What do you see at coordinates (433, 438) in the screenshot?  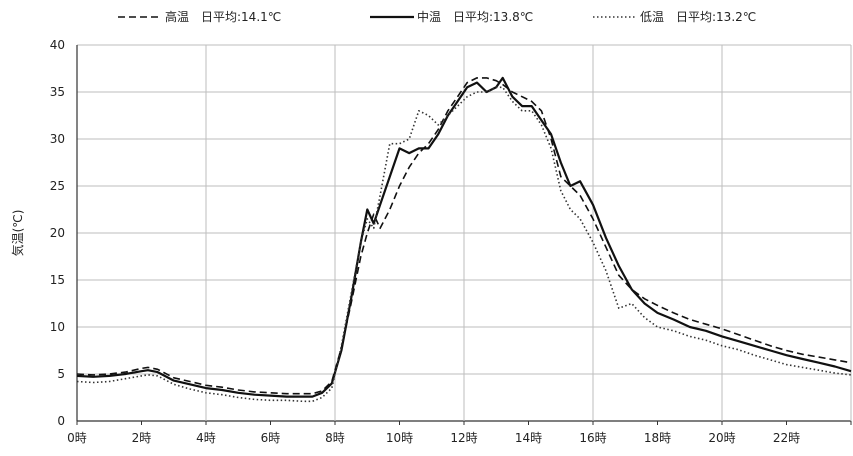 I see `x-tick-labels: 0時 2時 4時 6時 8時 10時 12時 14時 16時 18時 20時 22時` at bounding box center [433, 438].